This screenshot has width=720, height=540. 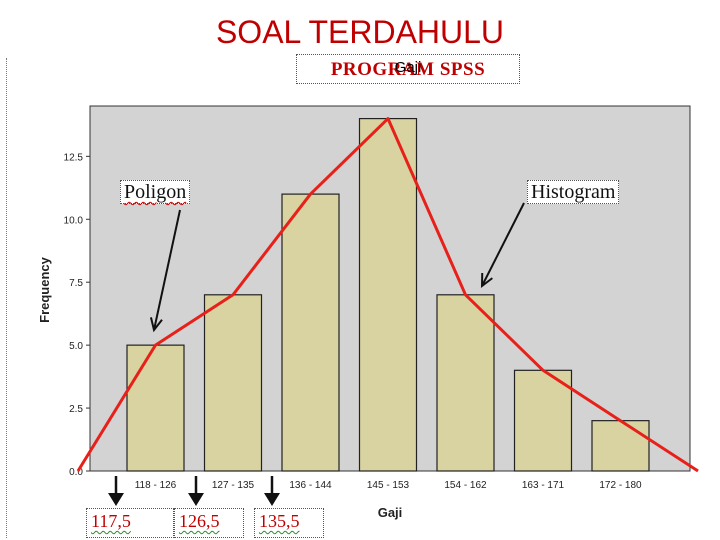 What do you see at coordinates (76, 409) in the screenshot?
I see `y-tick-label: 2.5` at bounding box center [76, 409].